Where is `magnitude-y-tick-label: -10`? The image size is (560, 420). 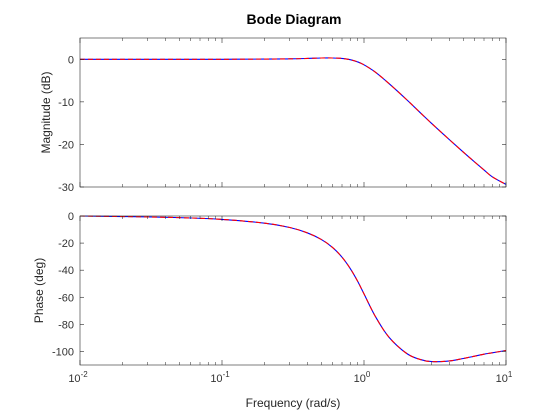 magnitude-y-tick-label: -10 is located at coordinates (66, 103).